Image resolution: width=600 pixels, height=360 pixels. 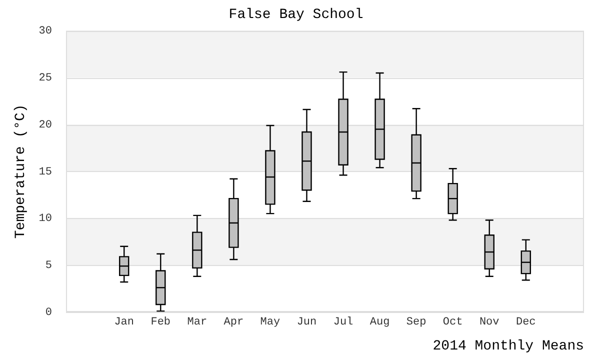 I want to click on x-tick-label: Aug, so click(x=380, y=322).